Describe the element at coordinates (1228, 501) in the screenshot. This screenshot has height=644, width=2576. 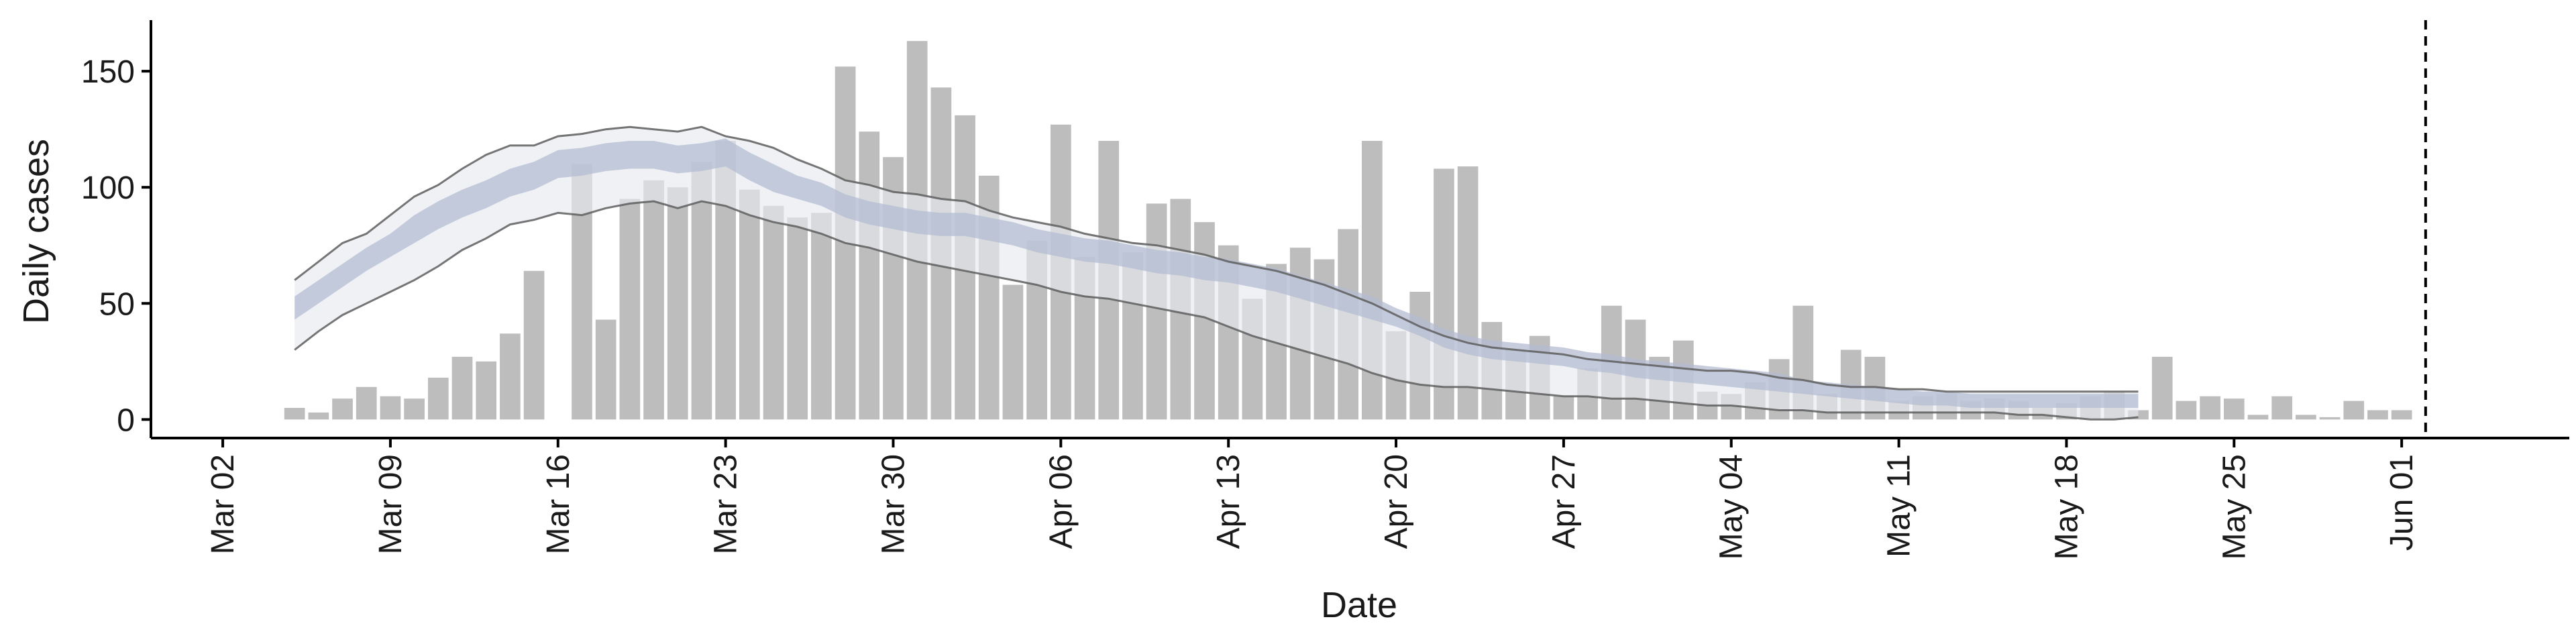
I see `x-tick-label: Apr 13` at that location.